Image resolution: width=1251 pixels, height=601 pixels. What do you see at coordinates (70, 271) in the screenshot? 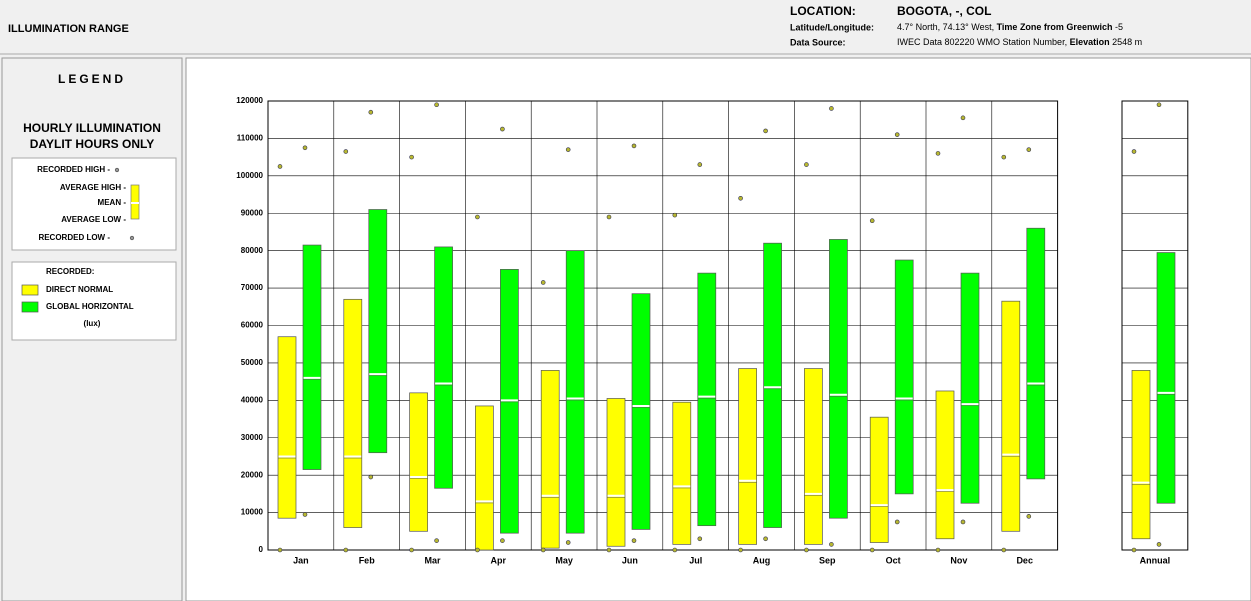
I see `legend-recorded: RECORDED:` at bounding box center [70, 271].